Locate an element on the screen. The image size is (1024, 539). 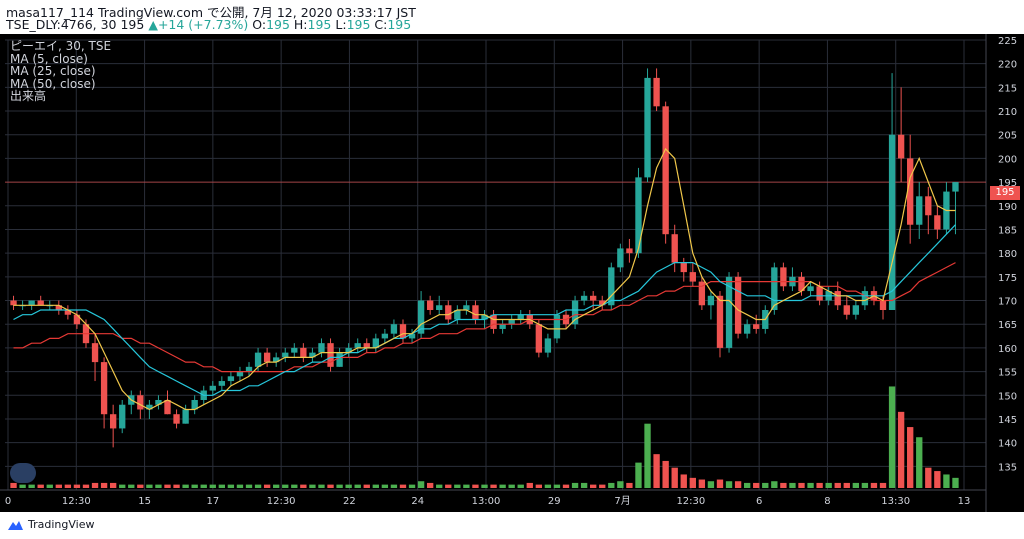
x-tick-label: 13:30 is located at coordinates (895, 501).